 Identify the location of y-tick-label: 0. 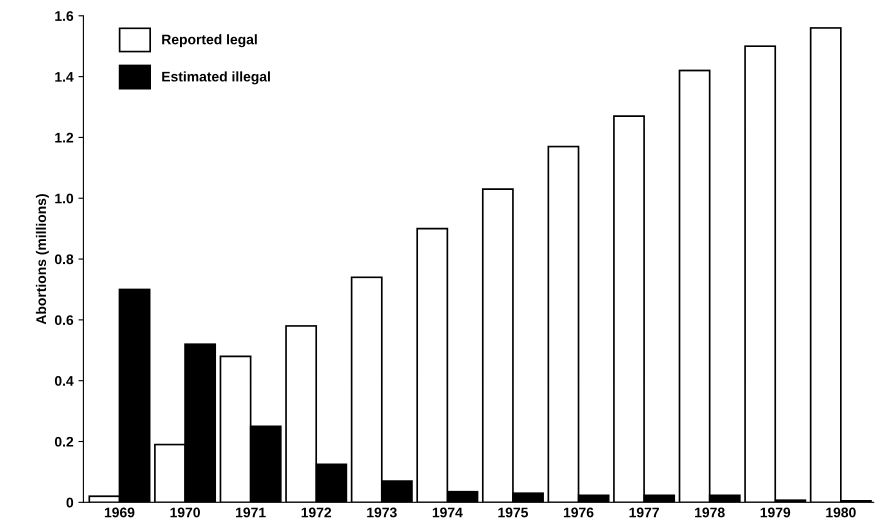
(70, 503).